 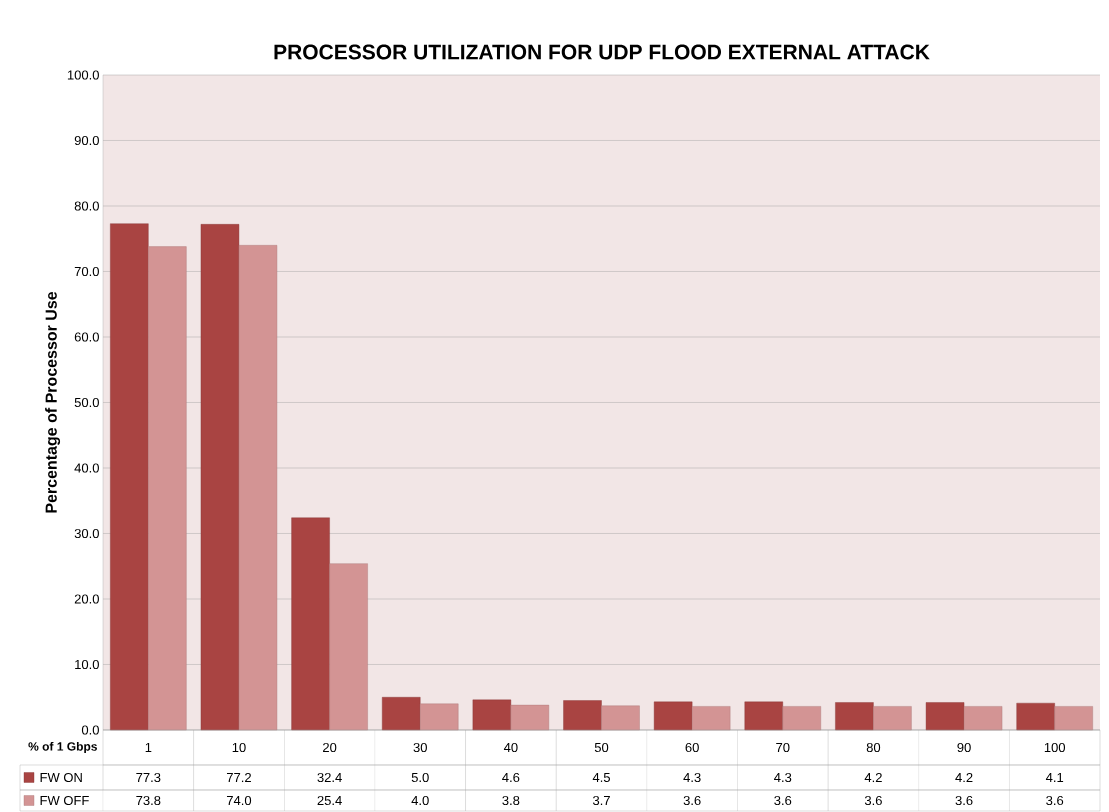 I want to click on x-tick-label: 40, so click(x=510, y=747).